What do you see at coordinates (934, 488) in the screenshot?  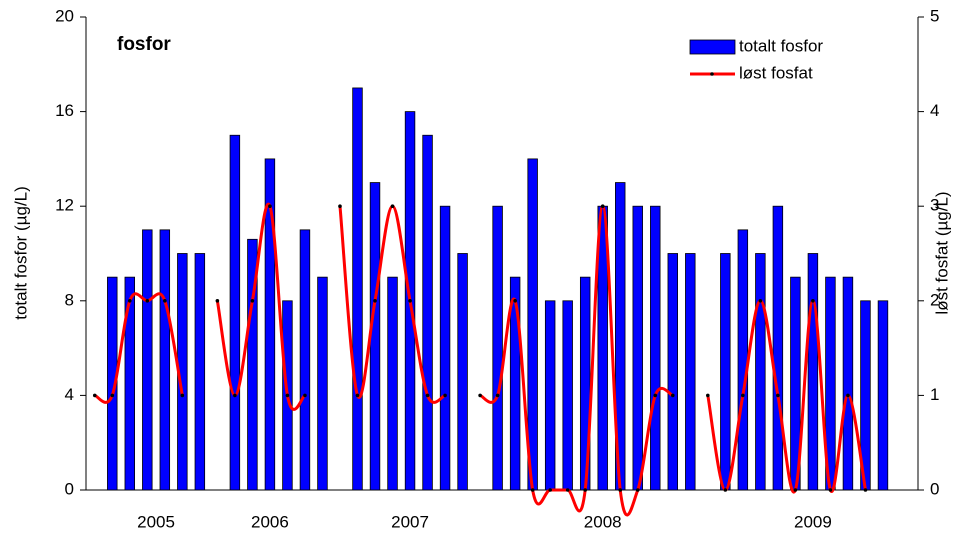 I see `y2-tick-label: 0` at bounding box center [934, 488].